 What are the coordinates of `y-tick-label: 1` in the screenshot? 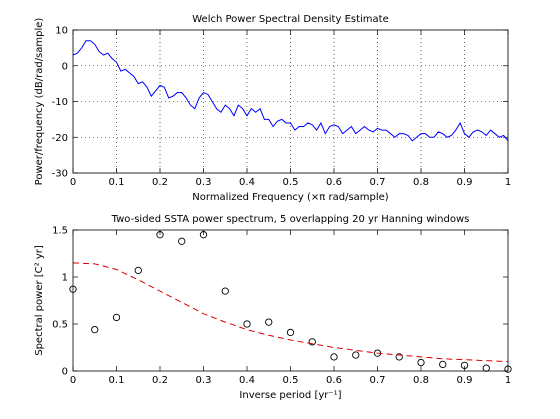 It's located at (65, 278).